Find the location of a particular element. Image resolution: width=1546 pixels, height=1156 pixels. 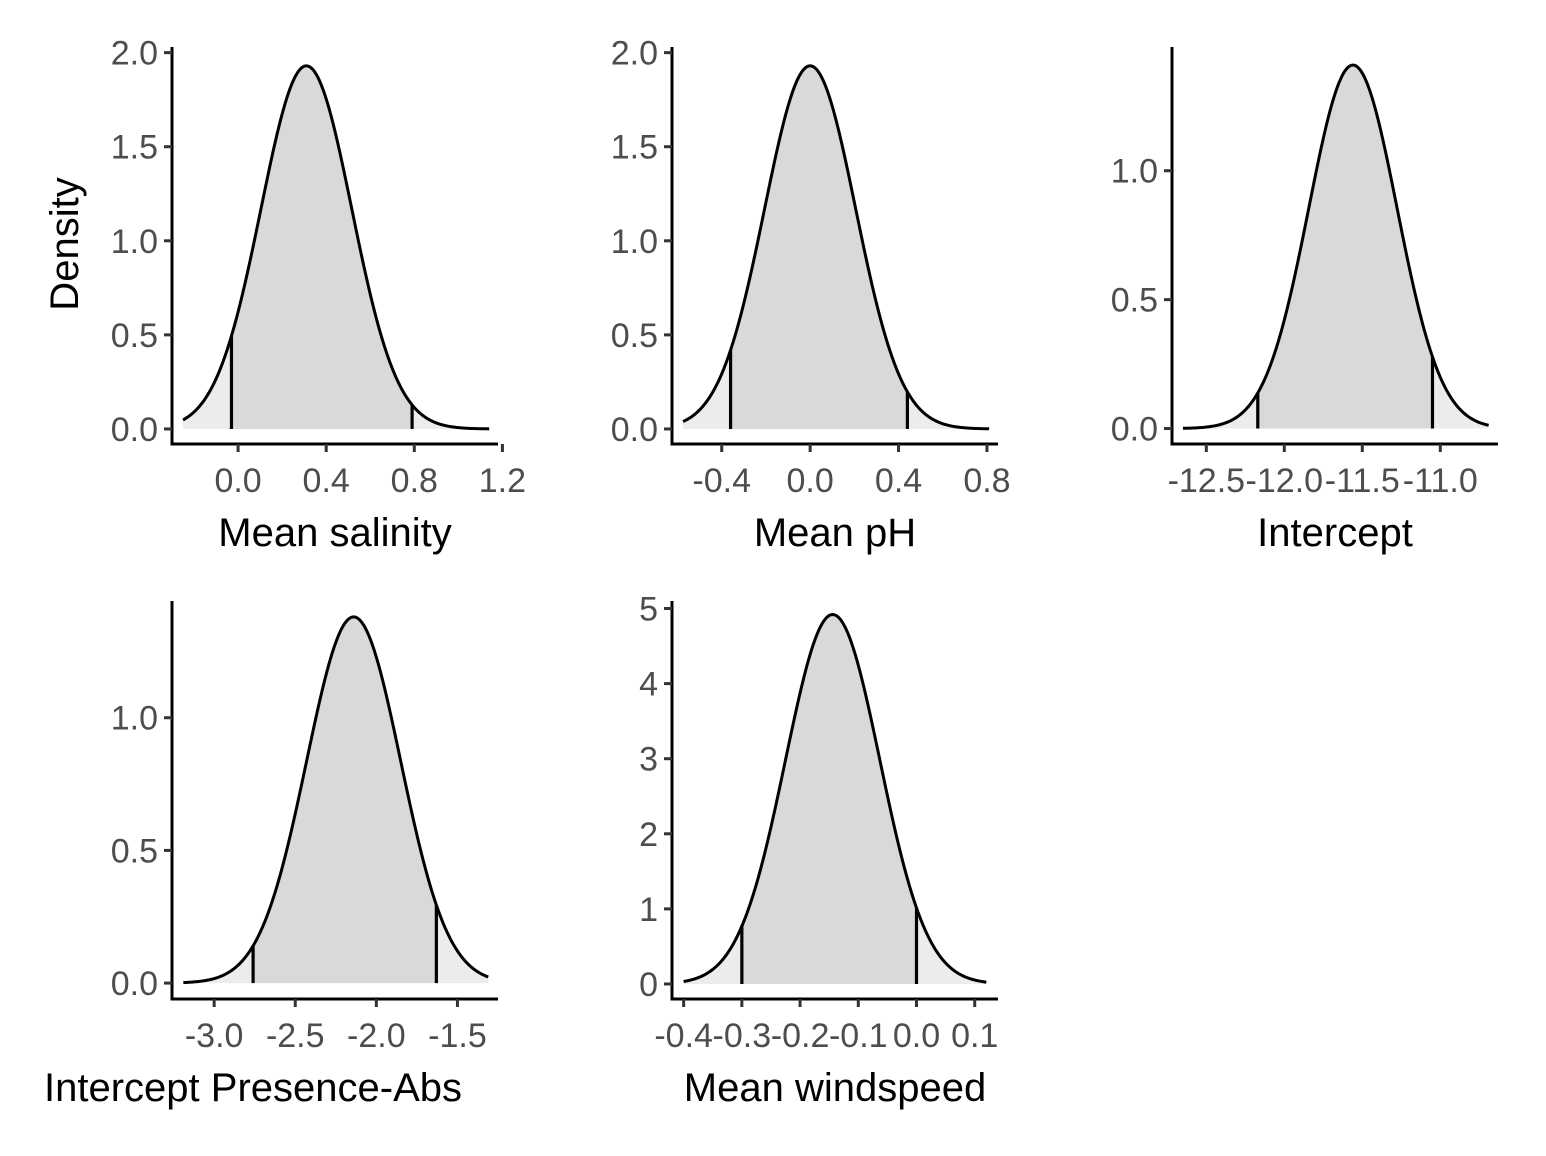

x-tick-label: -2.0 is located at coordinates (376, 1036).